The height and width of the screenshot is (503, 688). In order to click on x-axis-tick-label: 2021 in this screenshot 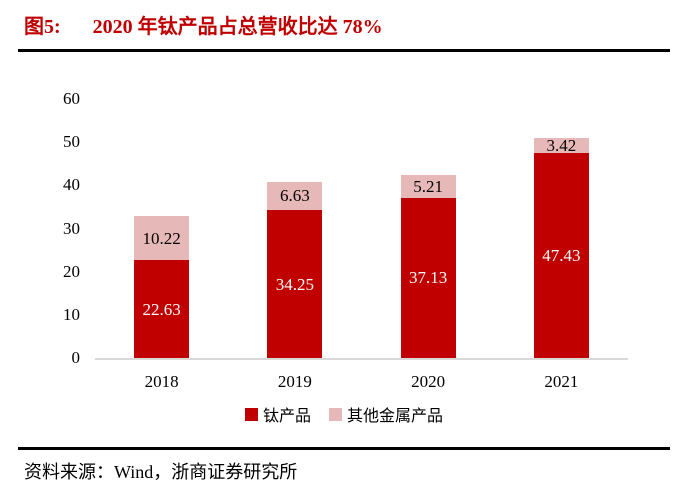, I will do `click(561, 381)`.